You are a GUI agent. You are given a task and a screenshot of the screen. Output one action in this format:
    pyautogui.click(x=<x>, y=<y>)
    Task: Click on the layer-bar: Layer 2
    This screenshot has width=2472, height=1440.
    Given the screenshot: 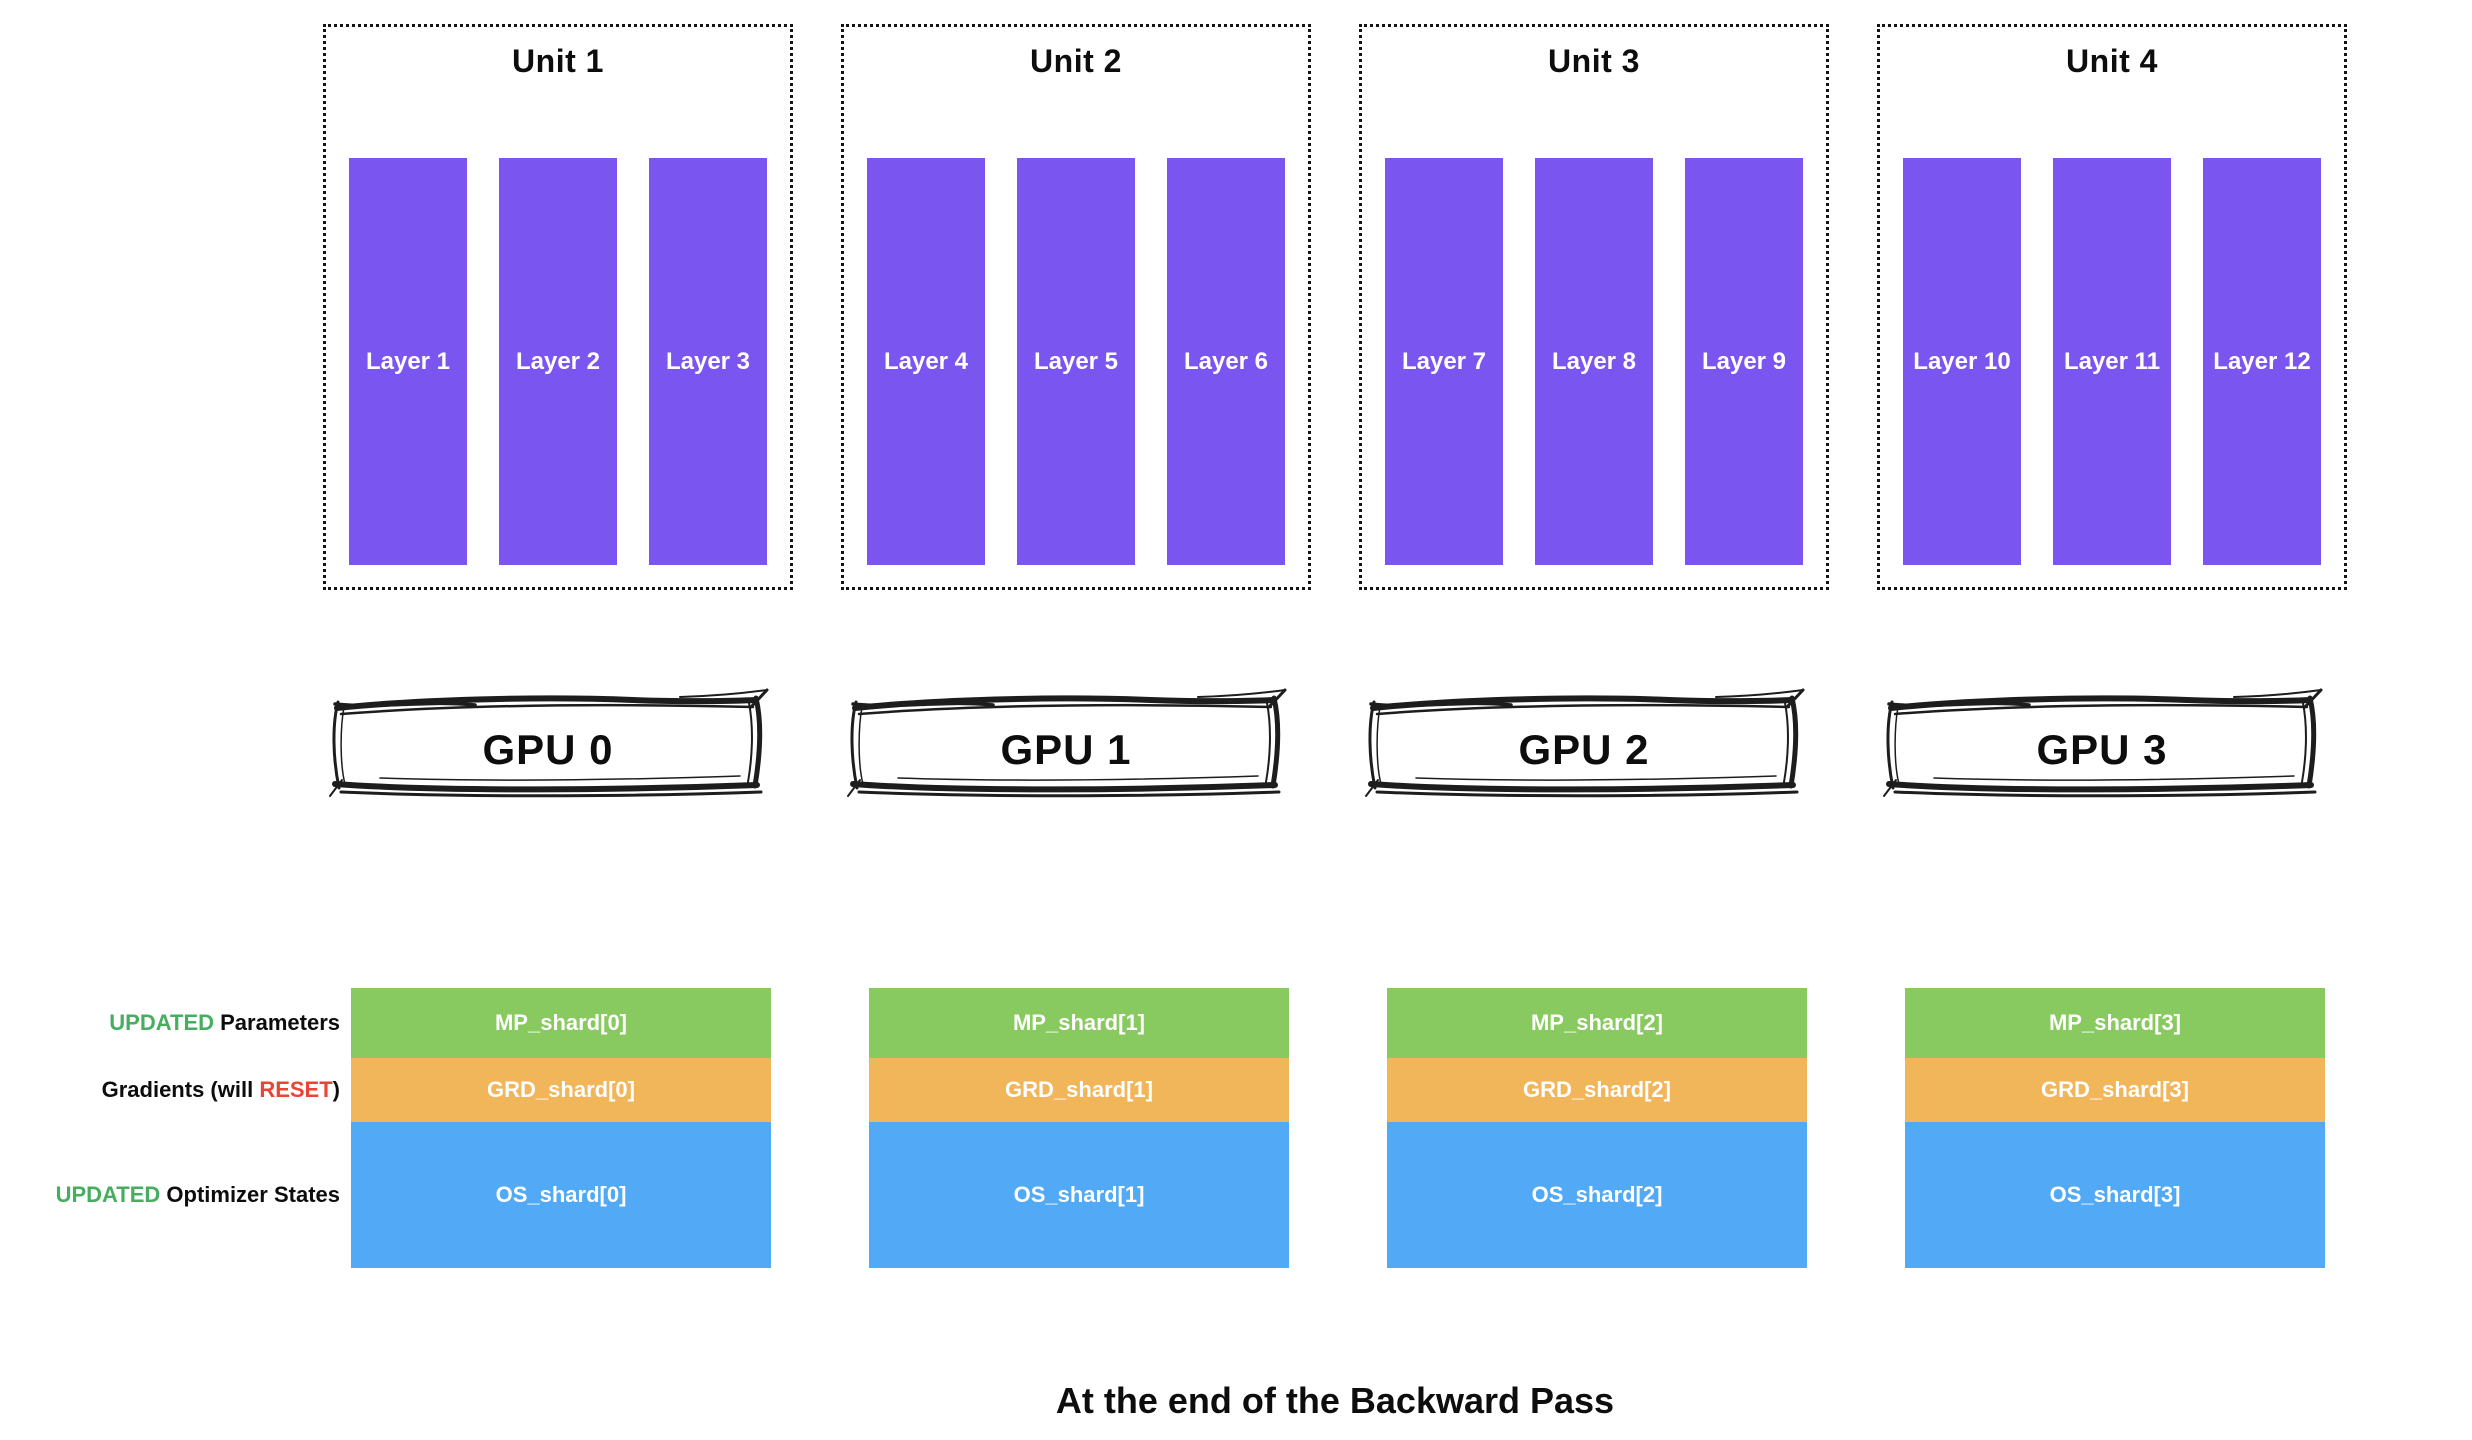 What is the action you would take?
    pyautogui.click(x=558, y=361)
    